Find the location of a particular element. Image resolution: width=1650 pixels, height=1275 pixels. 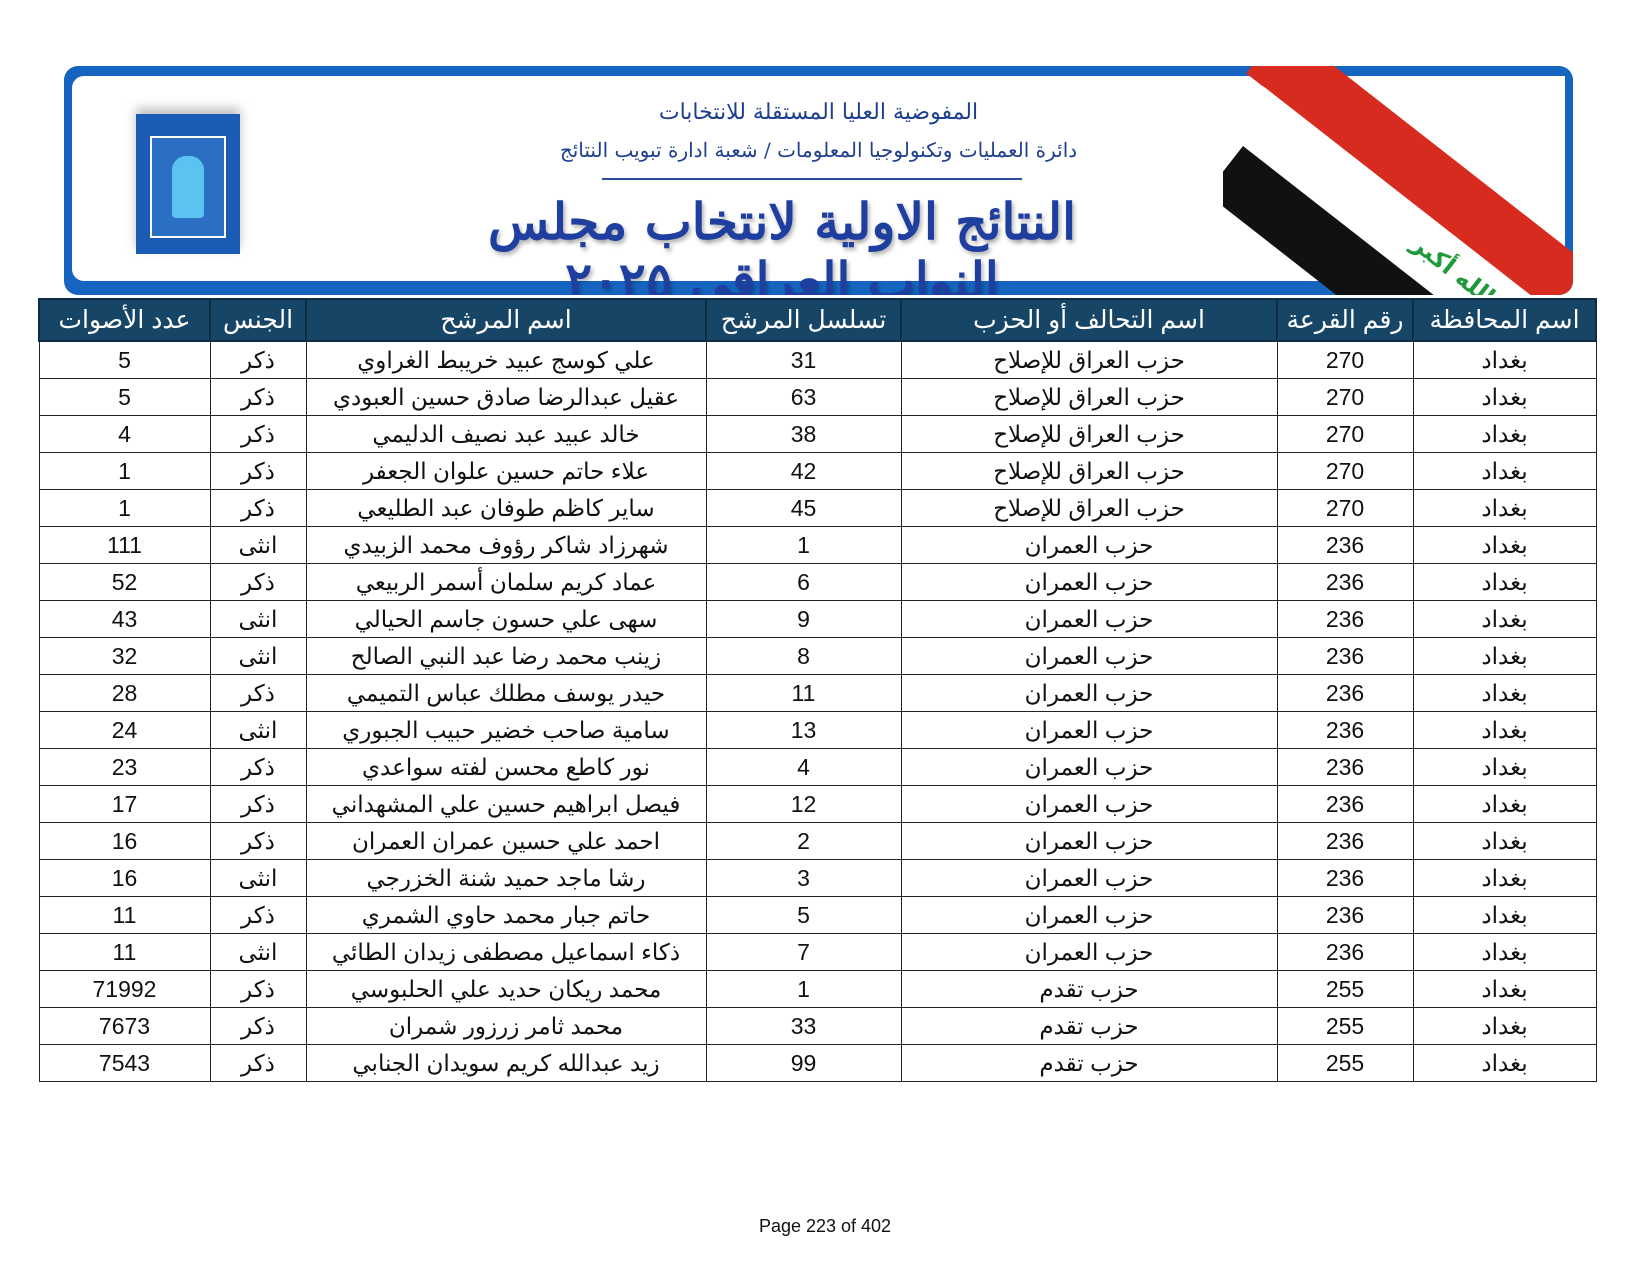

cell-candidate-sequence: 33 is located at coordinates (803, 1026).